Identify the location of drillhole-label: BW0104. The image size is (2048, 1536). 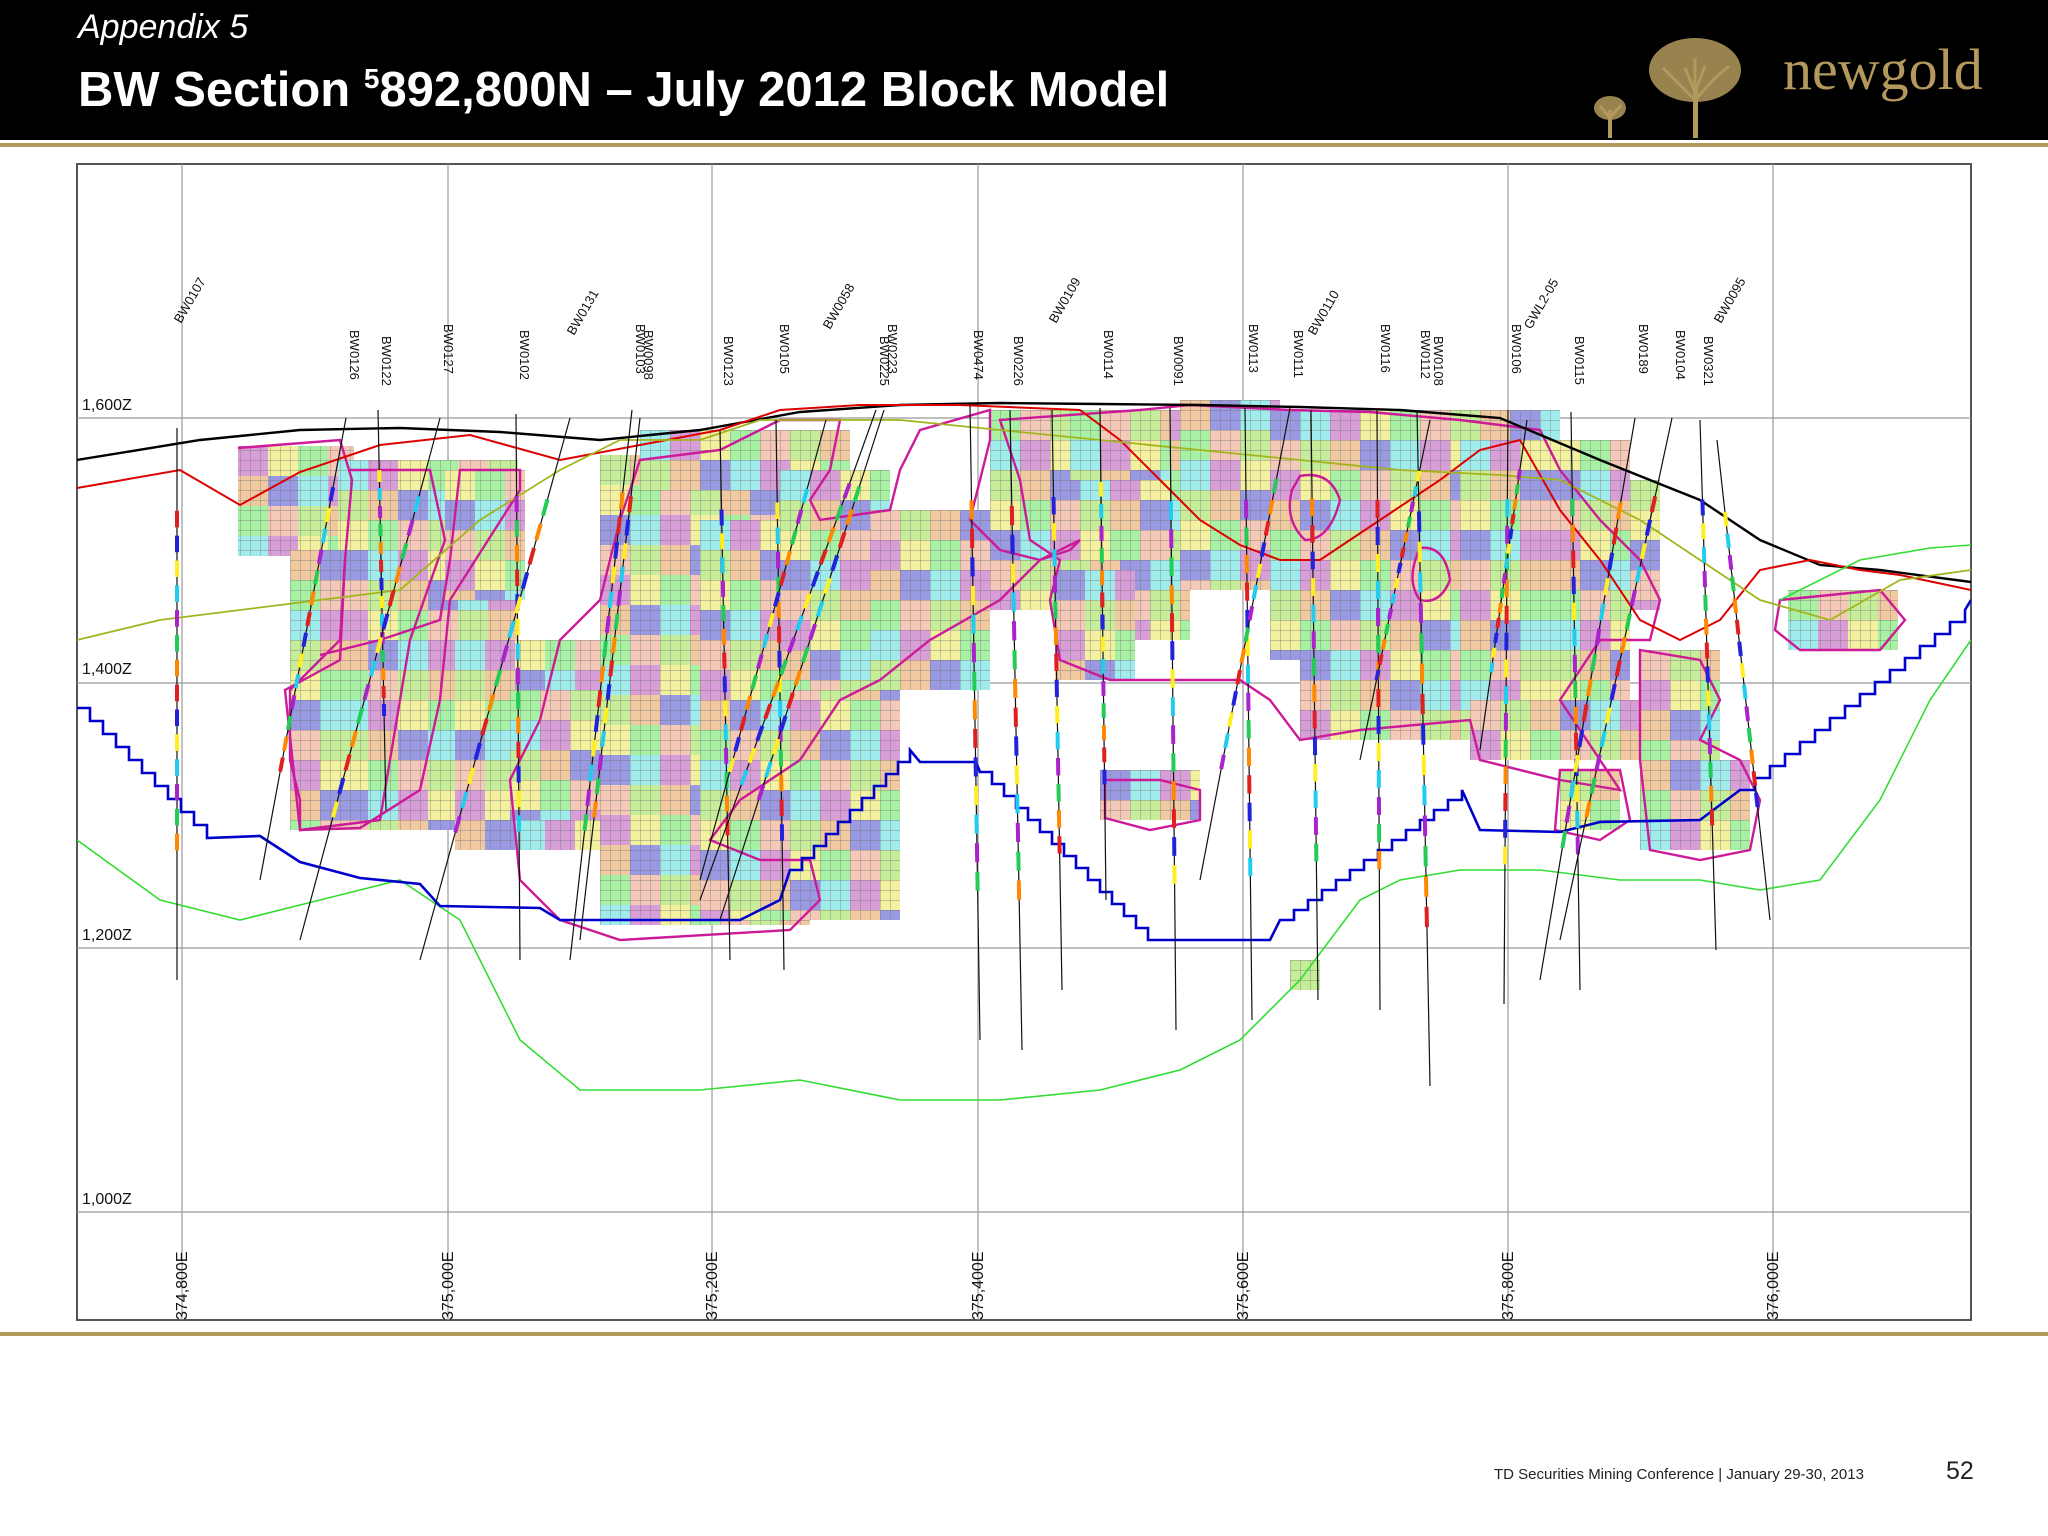
(1680, 355).